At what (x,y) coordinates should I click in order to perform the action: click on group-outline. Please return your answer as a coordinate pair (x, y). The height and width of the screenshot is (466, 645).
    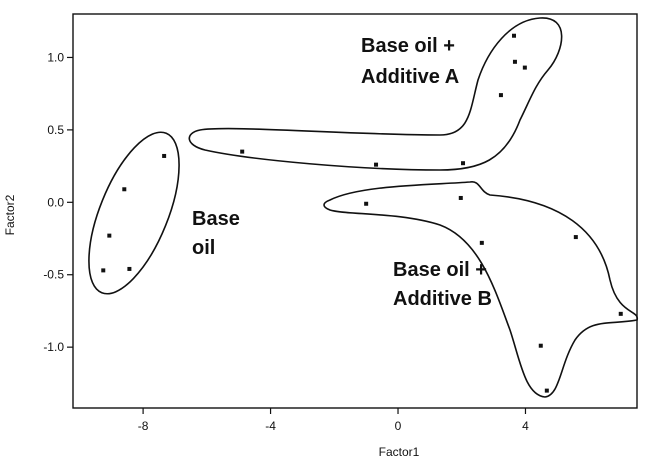
    Looking at the image, I should click on (134, 213).